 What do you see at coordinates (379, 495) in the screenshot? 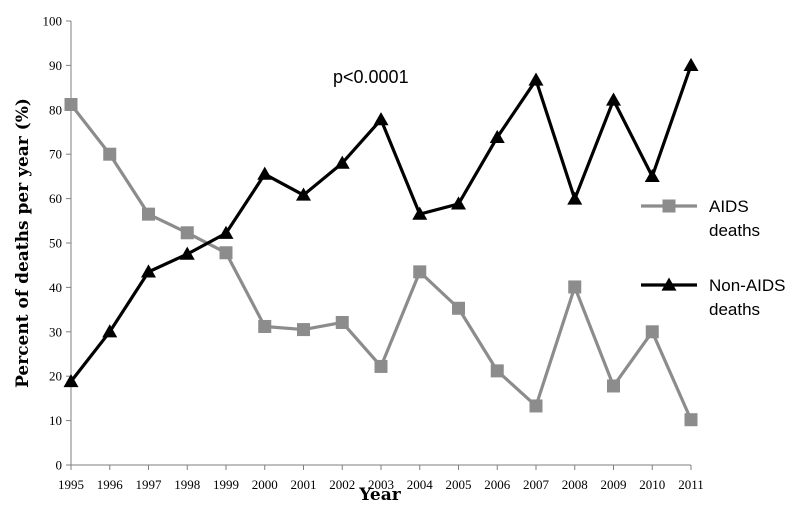
I see `x-axis-title: Year` at bounding box center [379, 495].